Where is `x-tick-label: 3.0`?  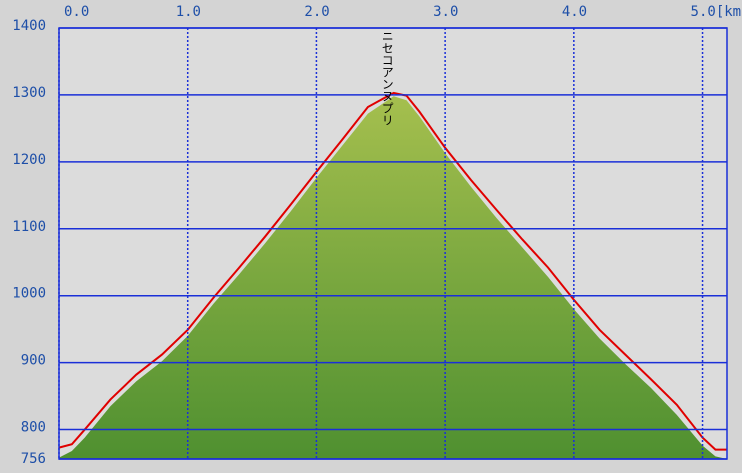 x-tick-label: 3.0 is located at coordinates (445, 12).